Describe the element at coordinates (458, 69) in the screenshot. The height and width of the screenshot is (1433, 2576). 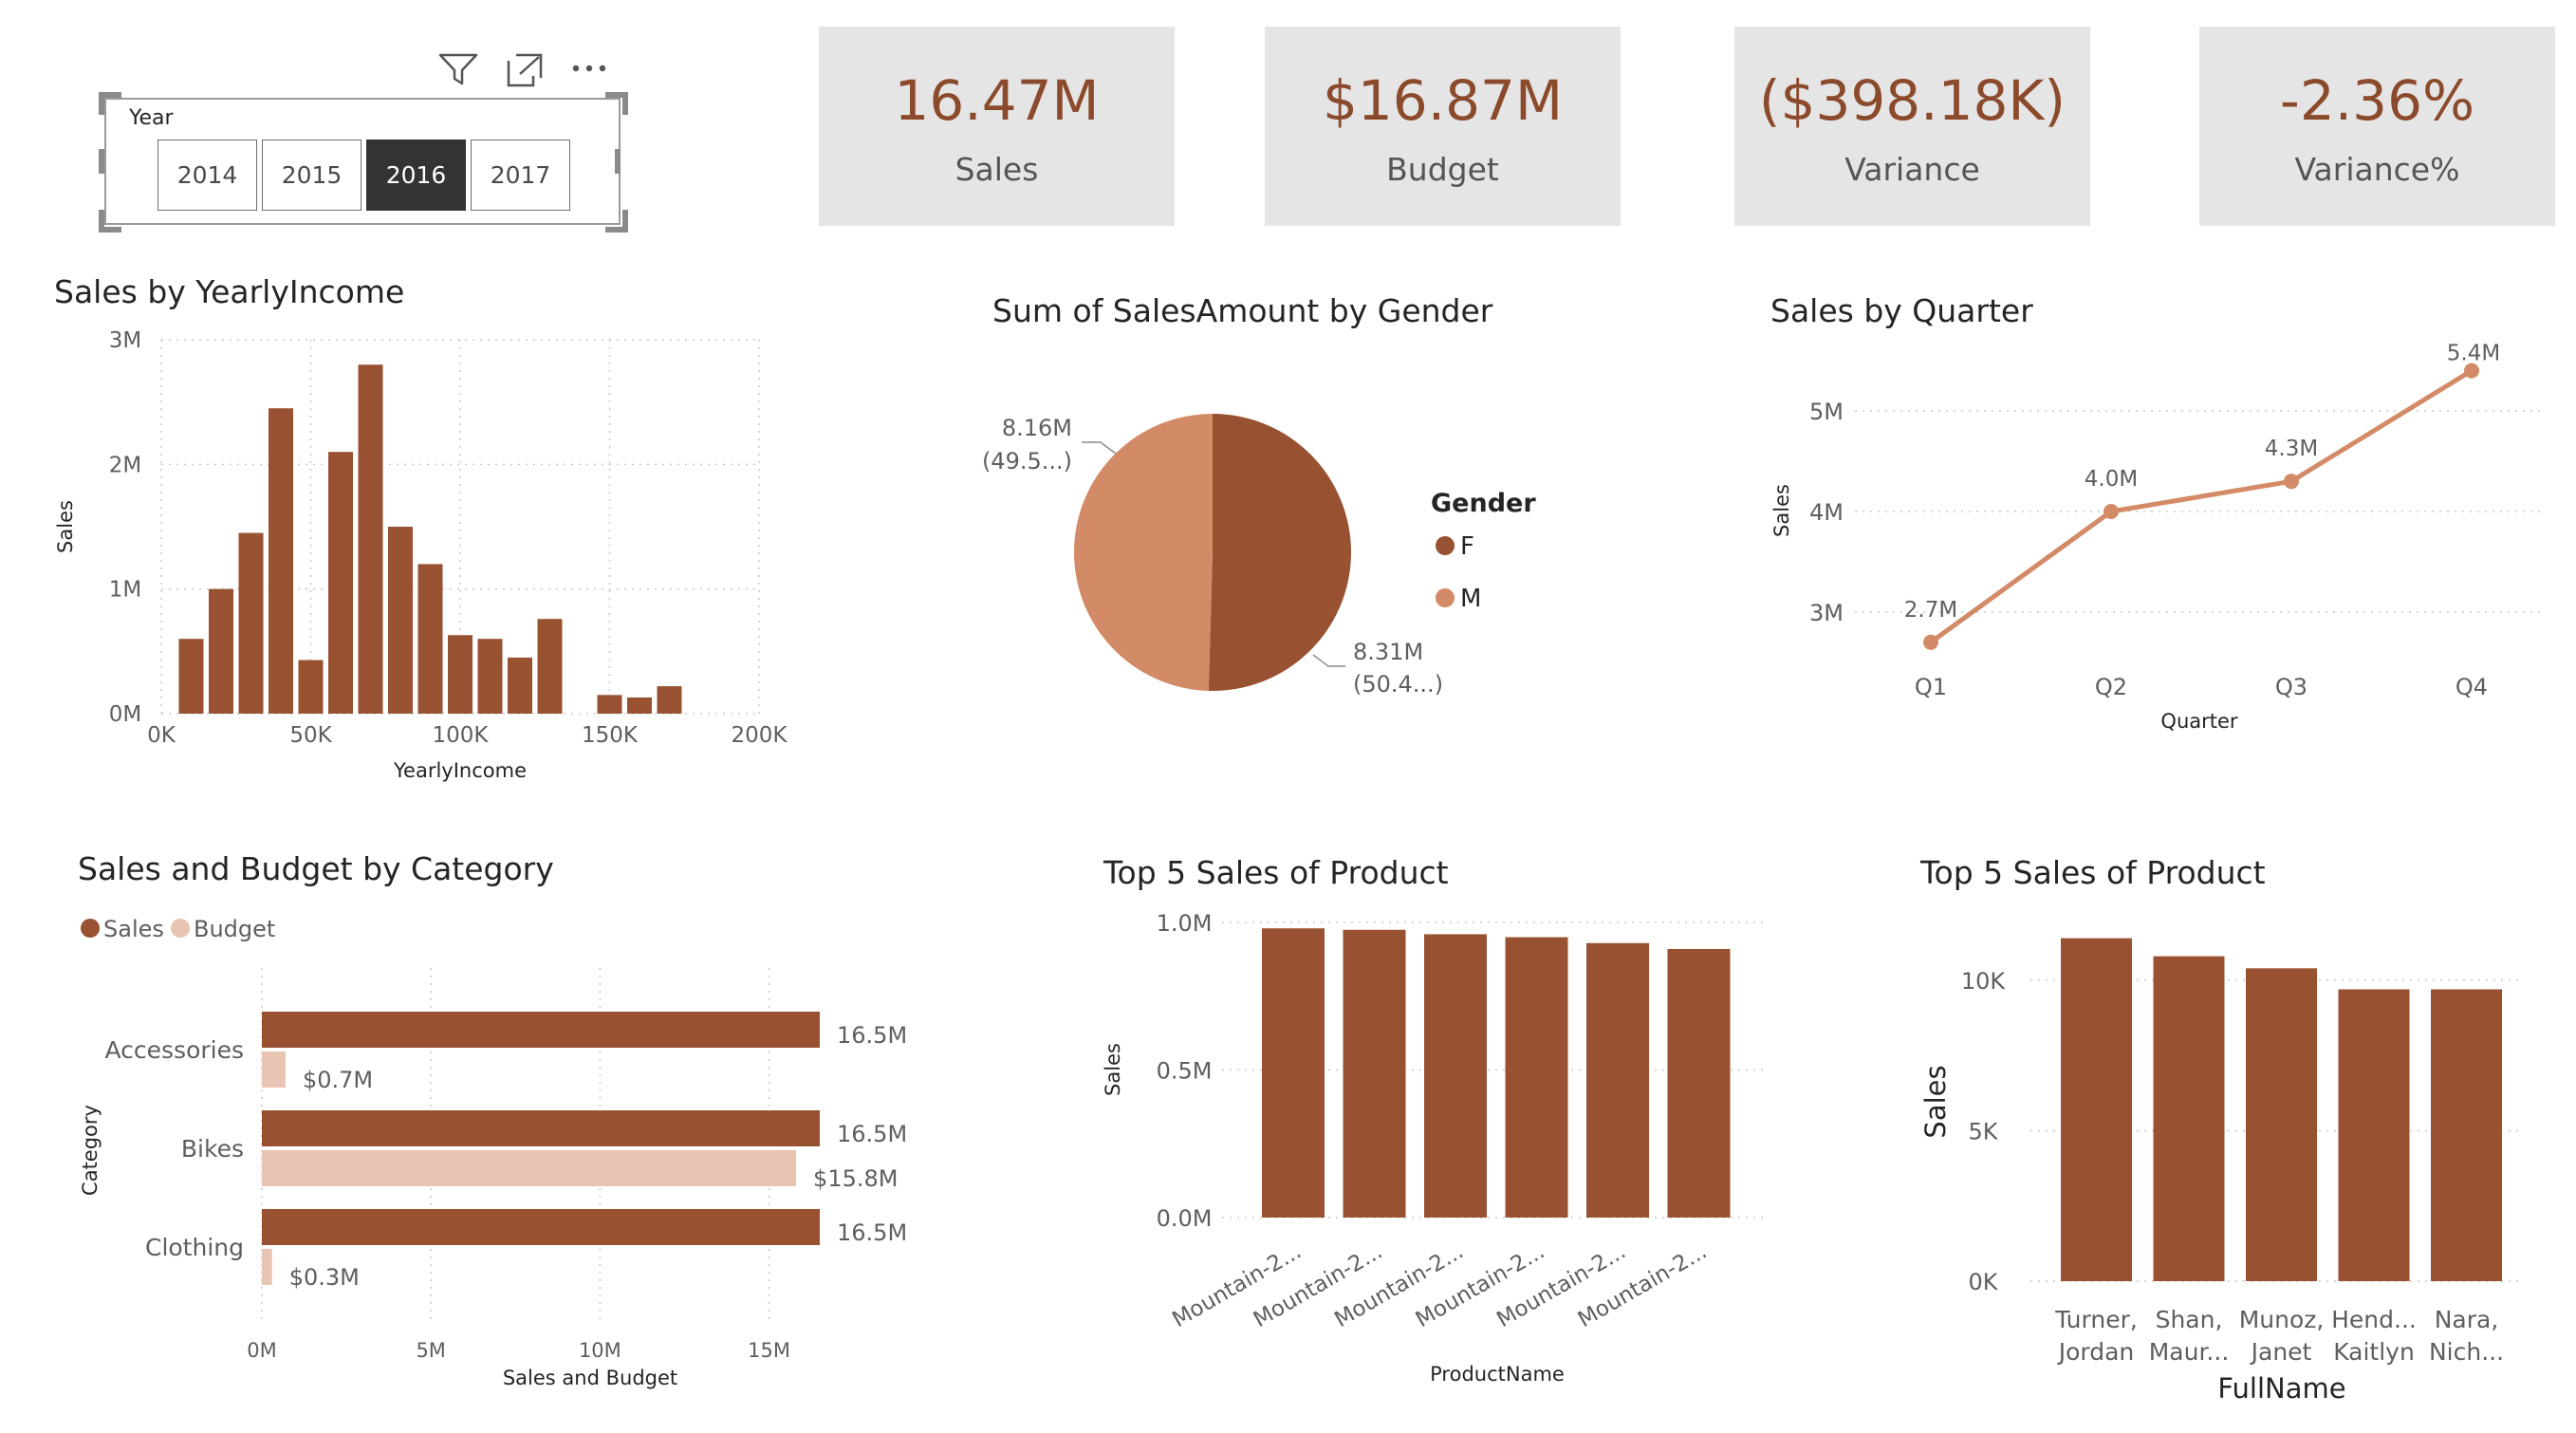
I see `filter-icon` at that location.